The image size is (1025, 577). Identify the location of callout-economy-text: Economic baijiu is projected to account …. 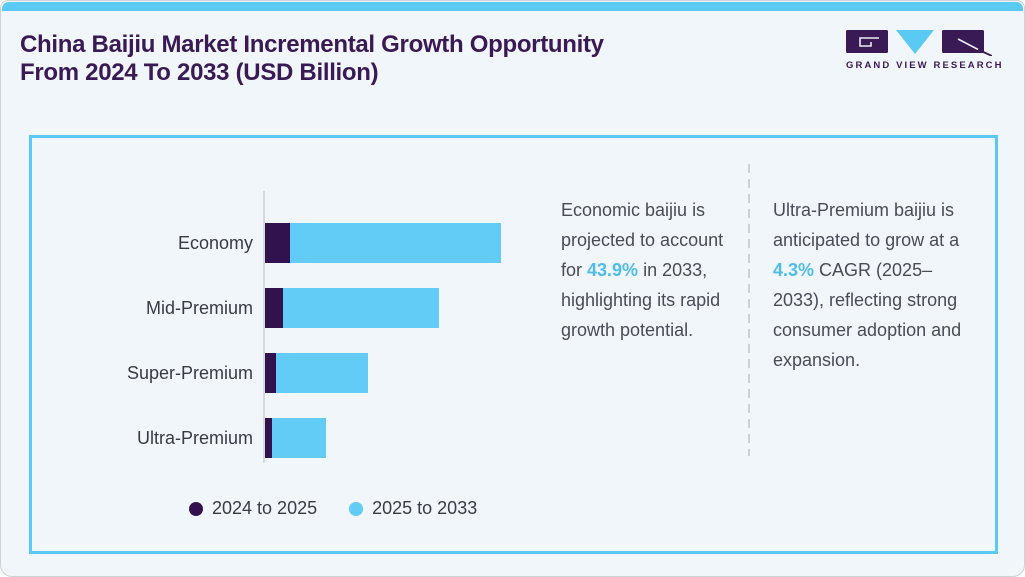
(642, 240).